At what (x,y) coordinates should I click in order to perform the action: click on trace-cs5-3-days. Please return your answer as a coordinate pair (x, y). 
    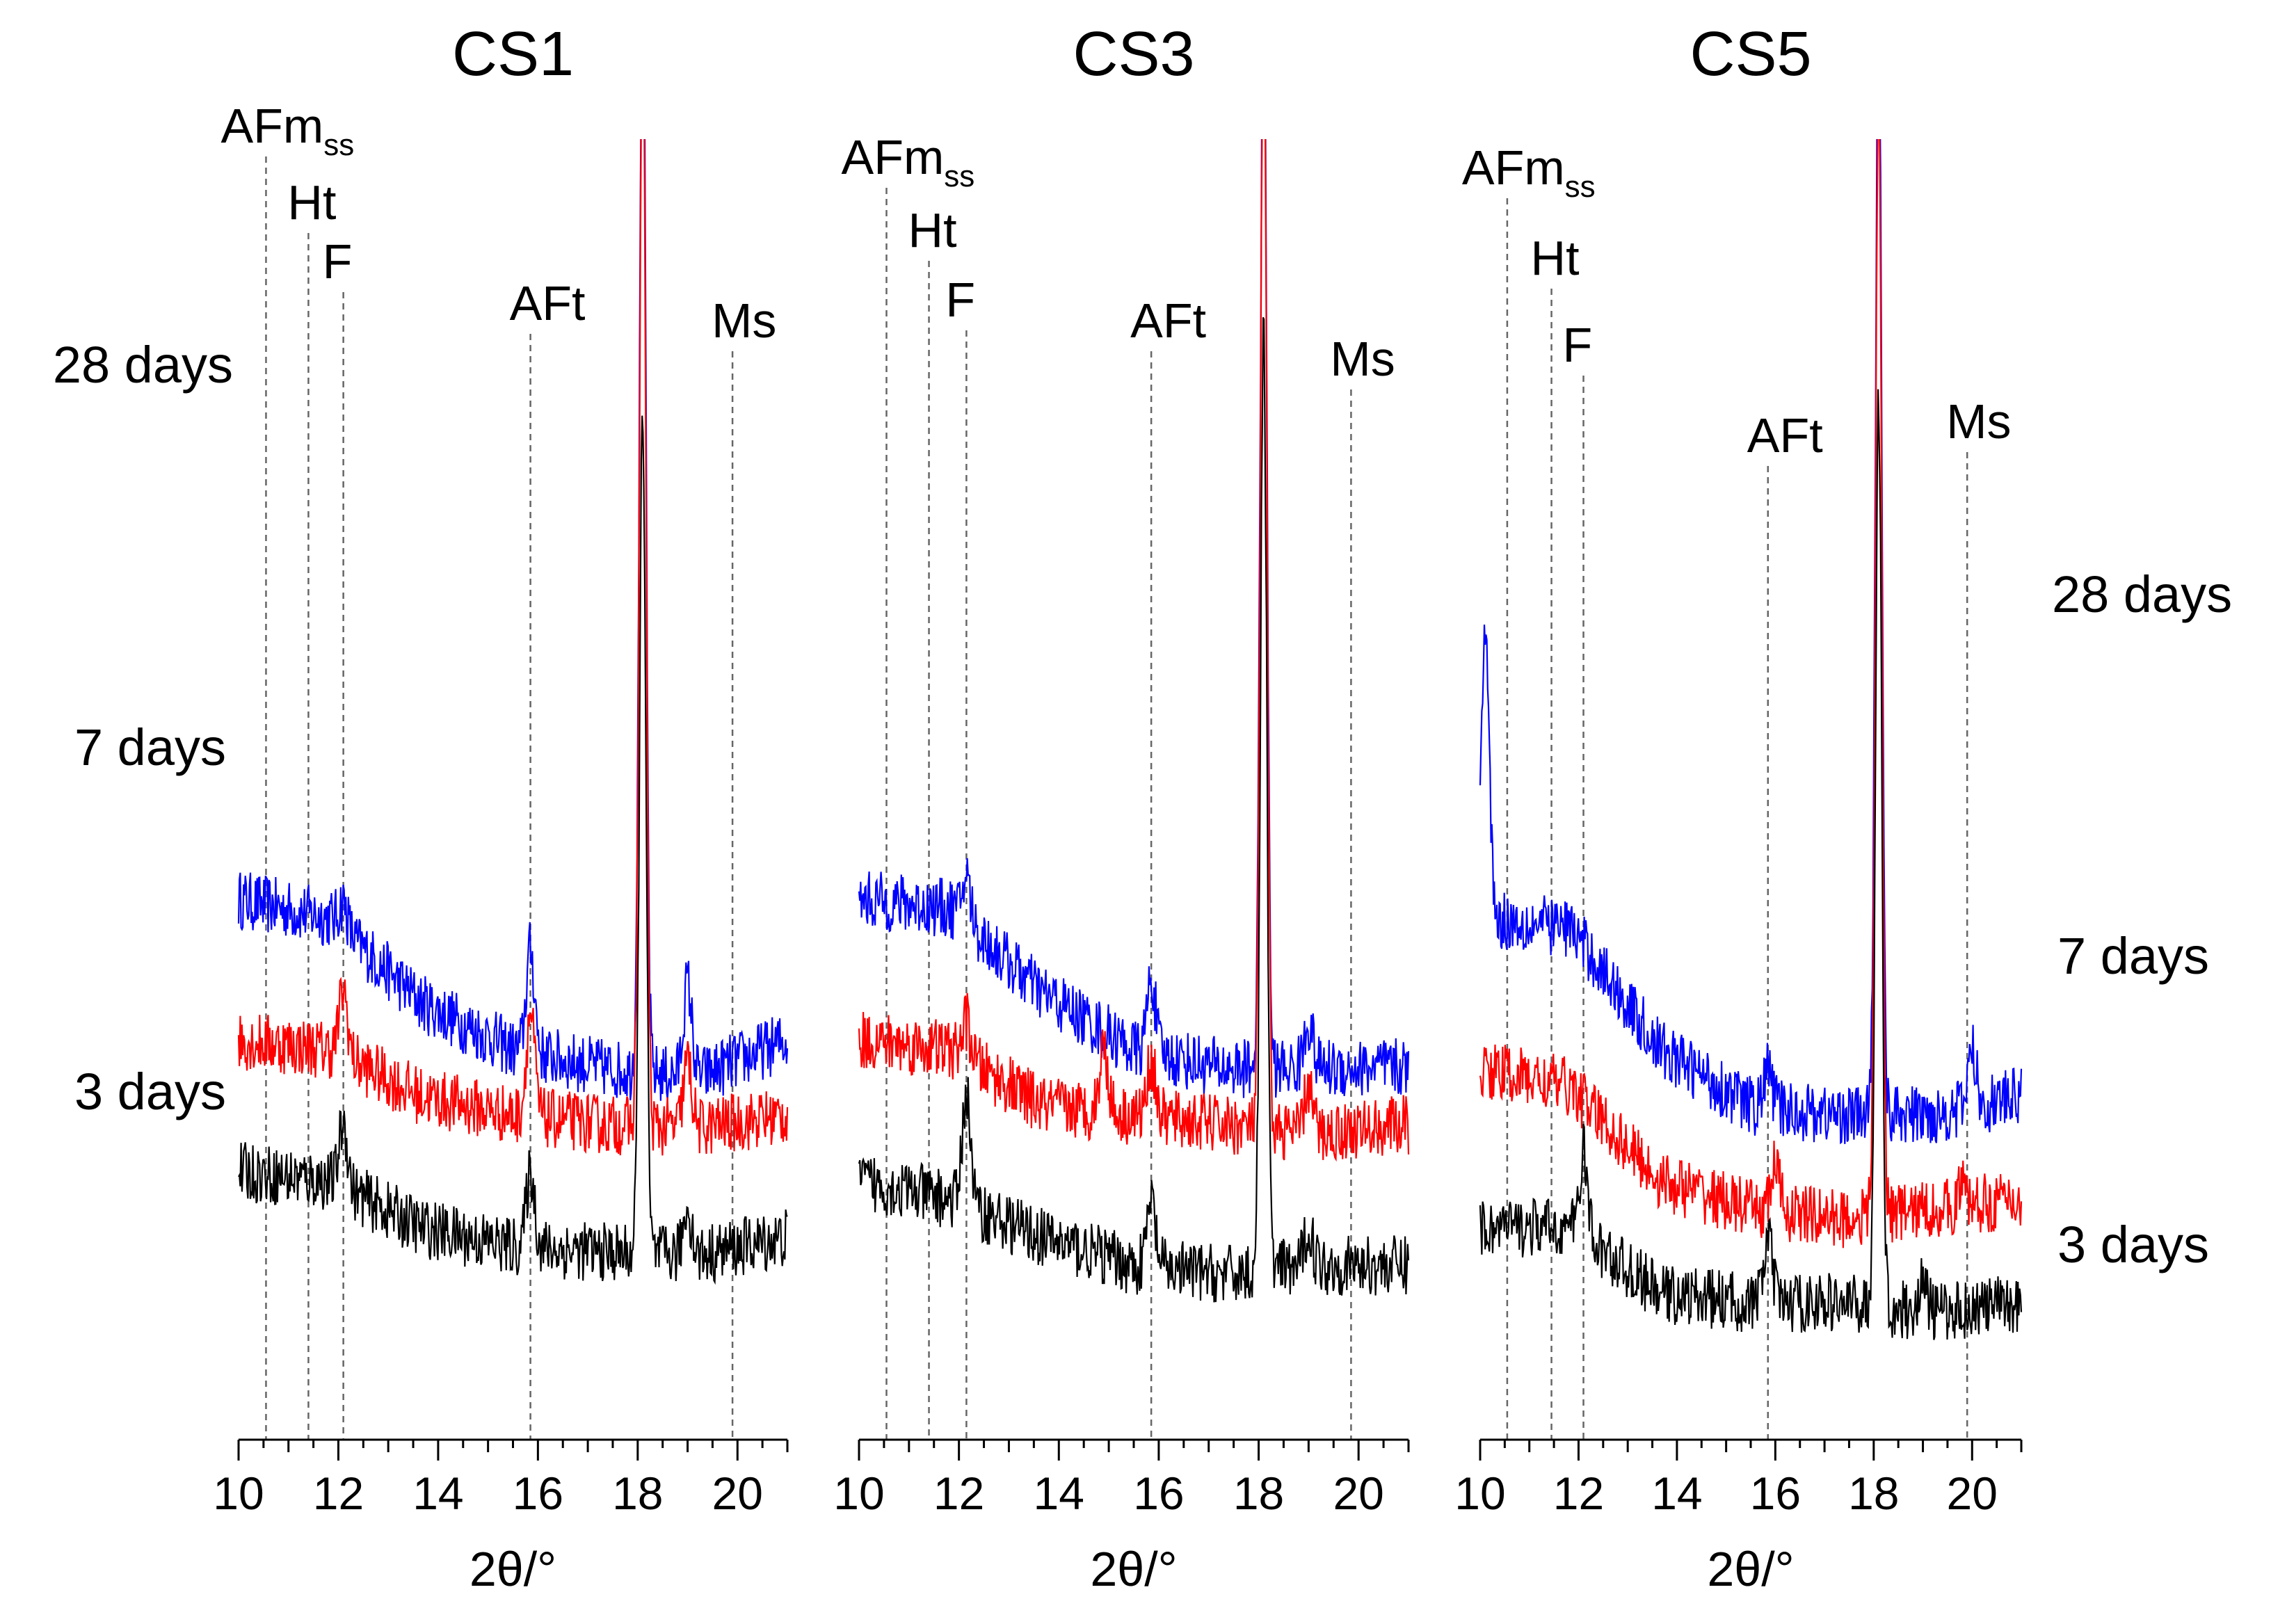
    Looking at the image, I should click on (1751, 865).